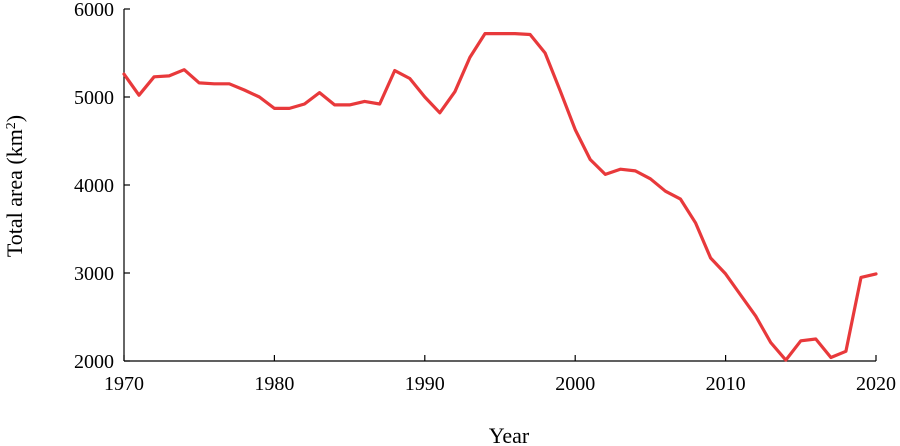 The height and width of the screenshot is (446, 900). Describe the element at coordinates (11, 125) in the screenshot. I see `y-axis-title-superscript: 2` at that location.